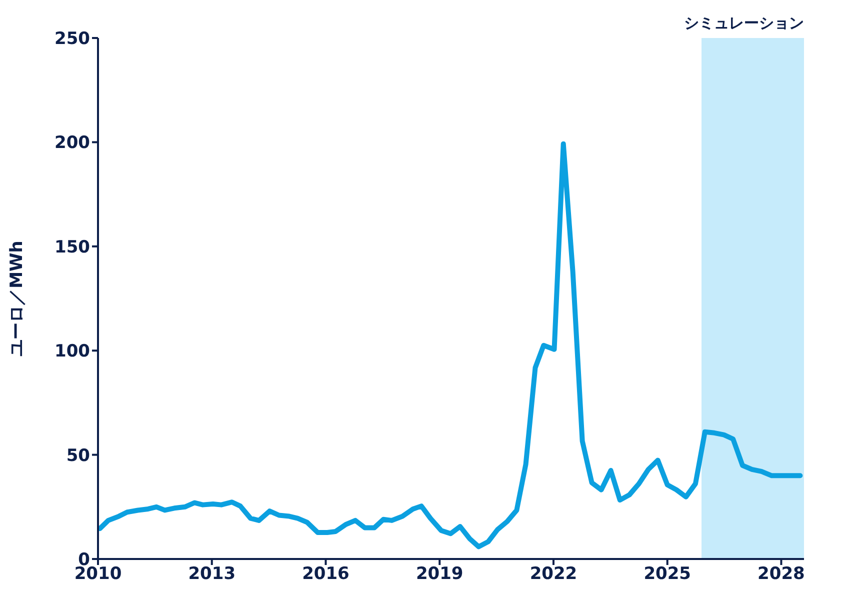 Image resolution: width=842 pixels, height=613 pixels. I want to click on y-tick-label: 50, so click(78, 456).